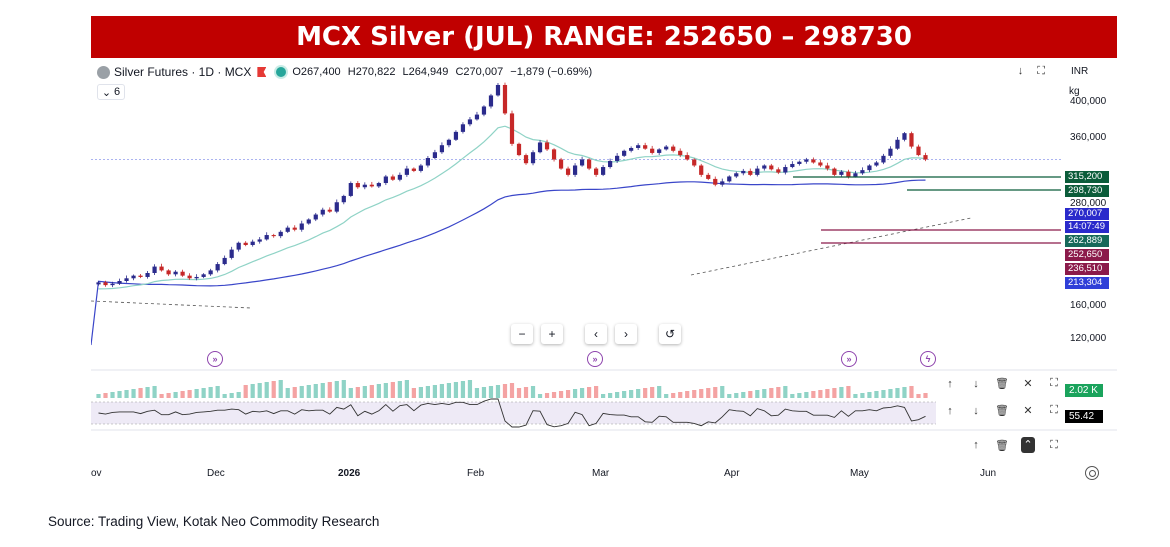  Describe the element at coordinates (1074, 91) in the screenshot. I see `unit-label: kg` at that location.